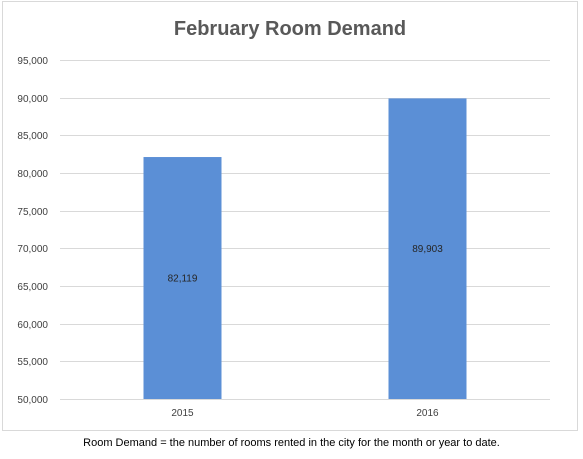  I want to click on y-tick-label: 90,000, so click(32, 99).